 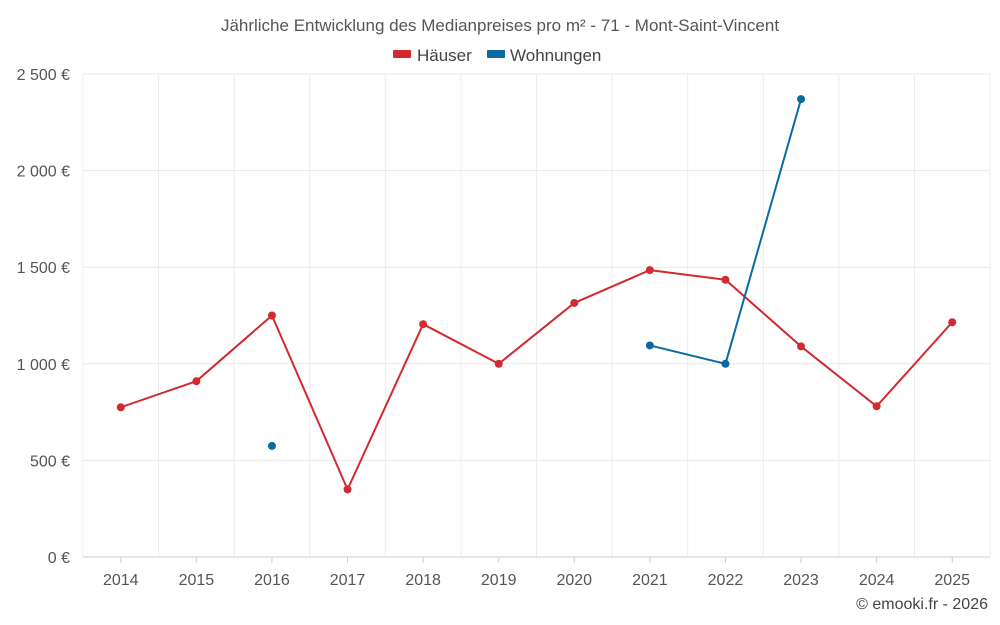 What do you see at coordinates (423, 580) in the screenshot?
I see `x-tick-label: 2018` at bounding box center [423, 580].